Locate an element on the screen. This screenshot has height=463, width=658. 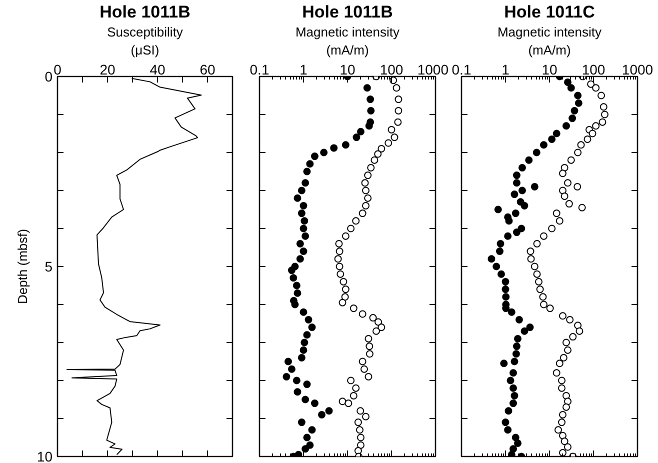
x-tick-label: 60 is located at coordinates (208, 70).